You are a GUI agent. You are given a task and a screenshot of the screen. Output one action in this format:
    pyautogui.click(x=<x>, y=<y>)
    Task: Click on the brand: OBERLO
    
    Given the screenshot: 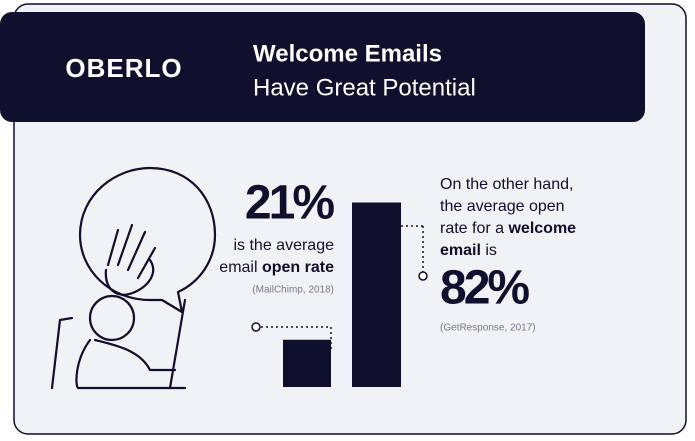 What is the action you would take?
    pyautogui.click(x=123, y=68)
    